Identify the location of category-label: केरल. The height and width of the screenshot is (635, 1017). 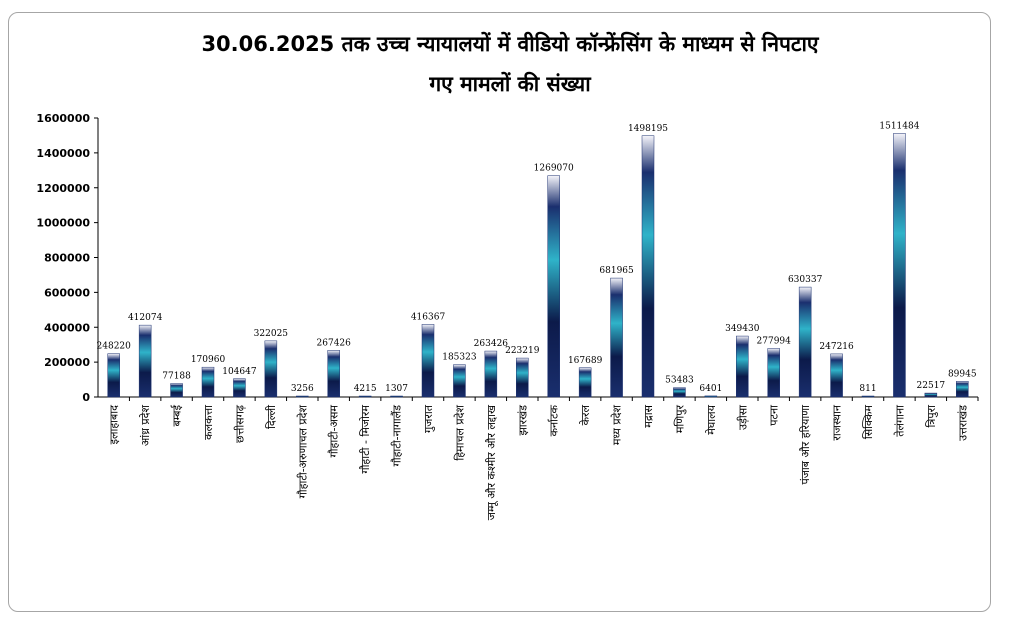
(585, 414).